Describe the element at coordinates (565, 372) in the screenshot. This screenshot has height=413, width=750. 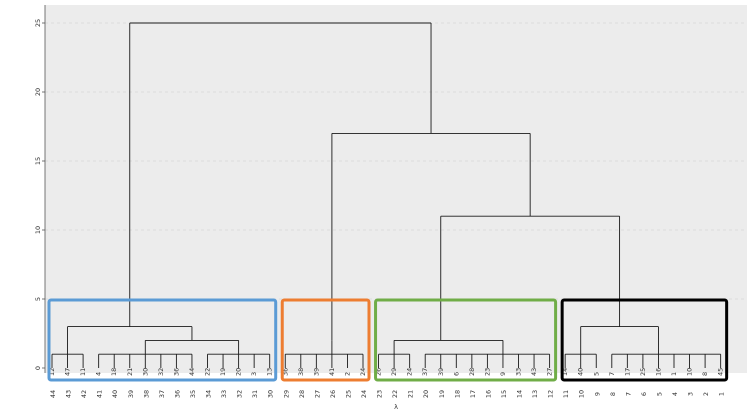
I see `leaf-label: 14` at that location.